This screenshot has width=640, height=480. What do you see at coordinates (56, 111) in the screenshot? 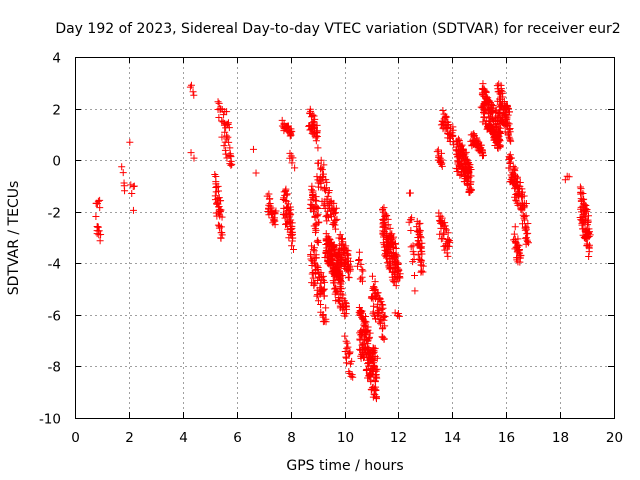
I see `y-tick-label: 2` at bounding box center [56, 111].